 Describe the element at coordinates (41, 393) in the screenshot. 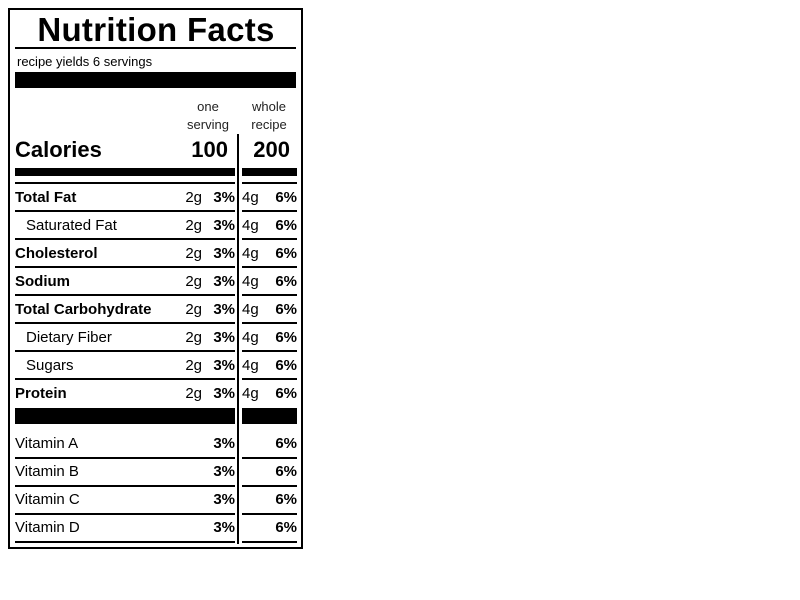

I see `nutrient-name: Protein` at that location.